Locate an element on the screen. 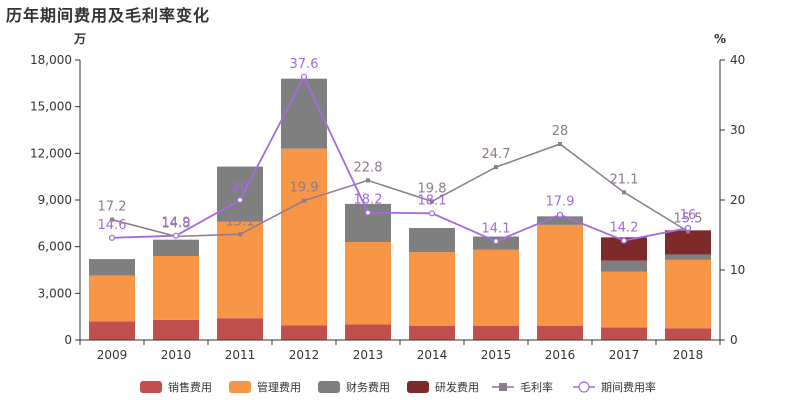 This screenshot has height=400, width=800. legend-label: 毛利率 is located at coordinates (536, 387).